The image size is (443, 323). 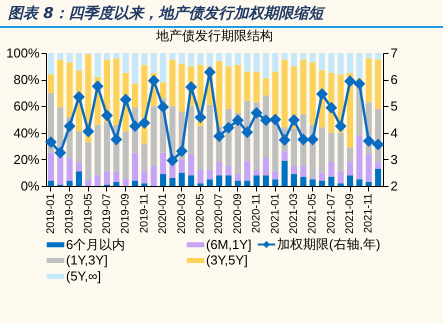 I want to click on legend-label: (3Y,5Y], so click(x=227, y=260).